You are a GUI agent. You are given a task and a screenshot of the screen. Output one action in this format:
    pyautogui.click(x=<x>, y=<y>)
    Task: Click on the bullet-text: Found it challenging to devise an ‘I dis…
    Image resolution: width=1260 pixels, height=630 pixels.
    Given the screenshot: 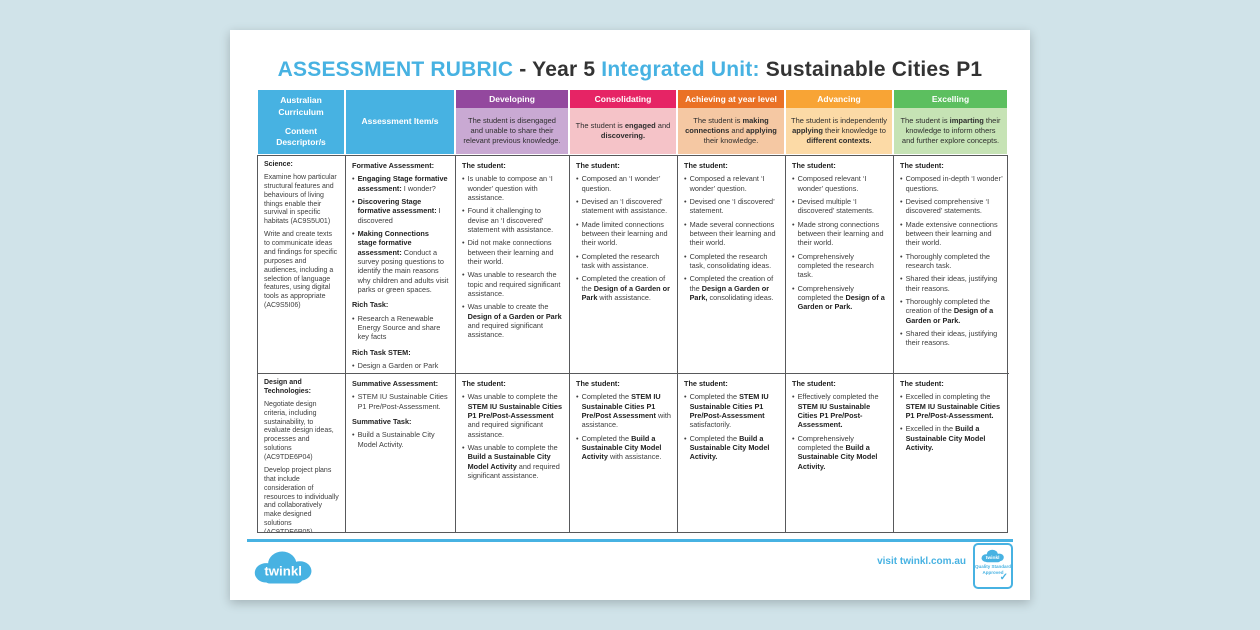 What is the action you would take?
    pyautogui.click(x=510, y=220)
    